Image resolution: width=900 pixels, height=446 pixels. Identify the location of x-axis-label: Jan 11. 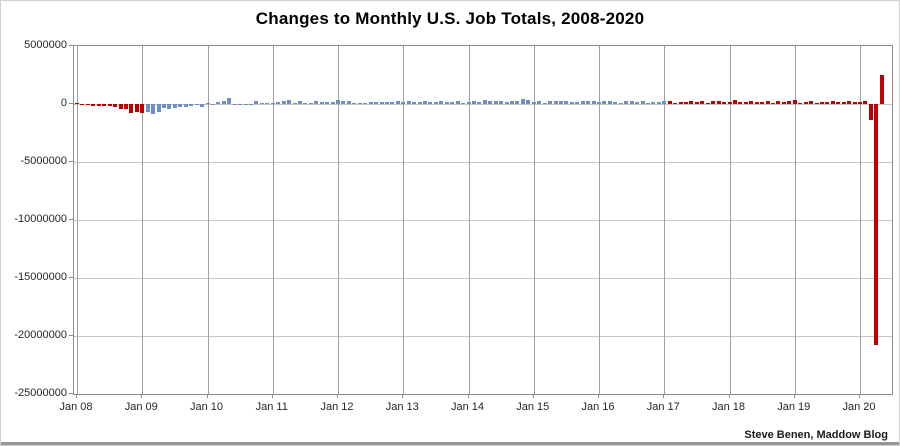
(271, 407).